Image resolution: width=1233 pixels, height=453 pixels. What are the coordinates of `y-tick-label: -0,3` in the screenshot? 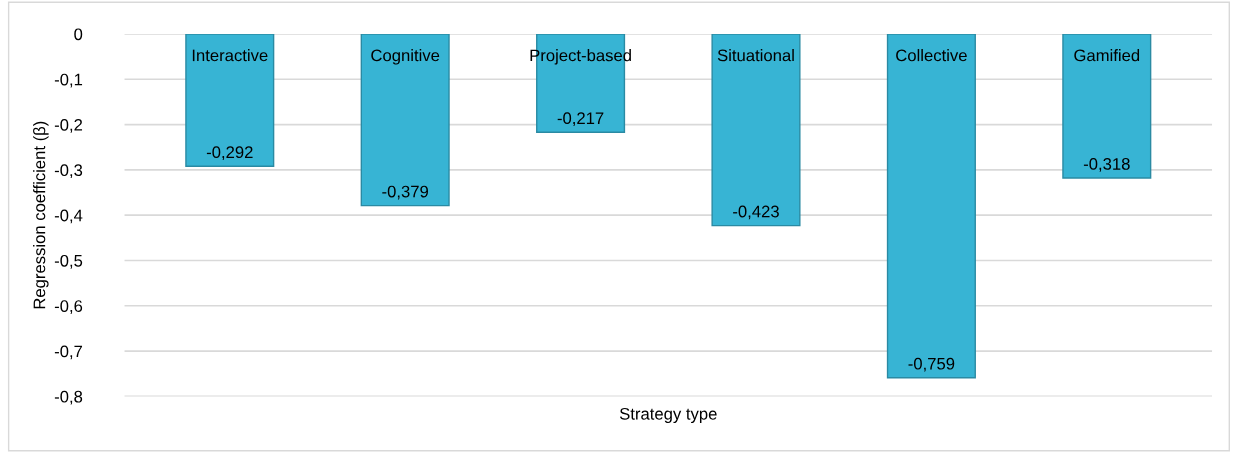 It's located at (68, 171).